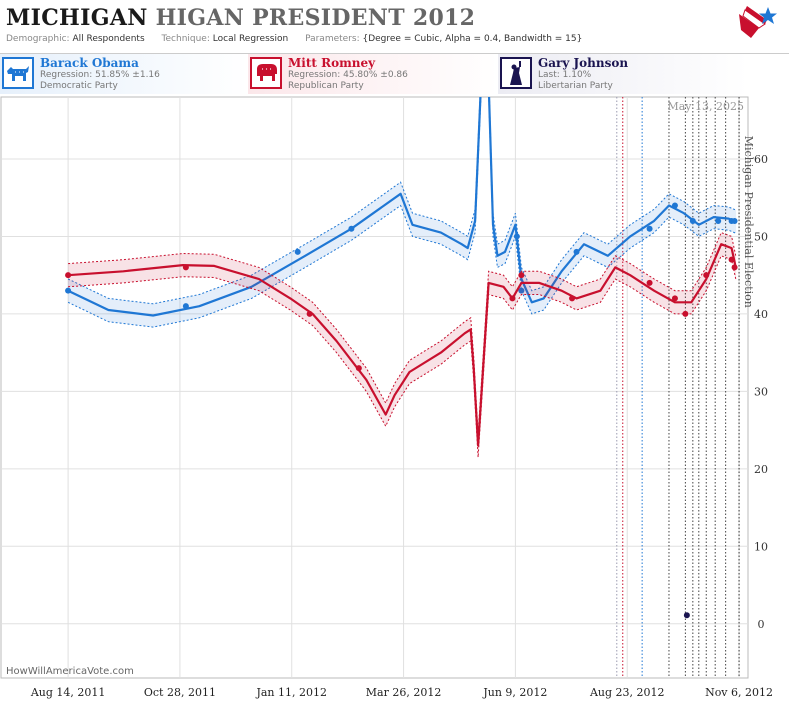  Describe the element at coordinates (250, 39) in the screenshot. I see `technique-value: Local Regression` at that location.